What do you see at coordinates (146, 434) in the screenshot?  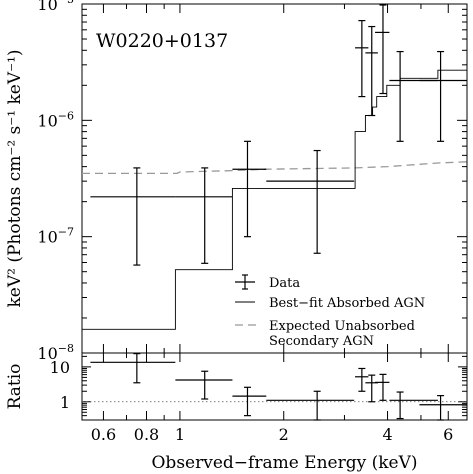 I see `x-tick-label: 0.8` at bounding box center [146, 434].